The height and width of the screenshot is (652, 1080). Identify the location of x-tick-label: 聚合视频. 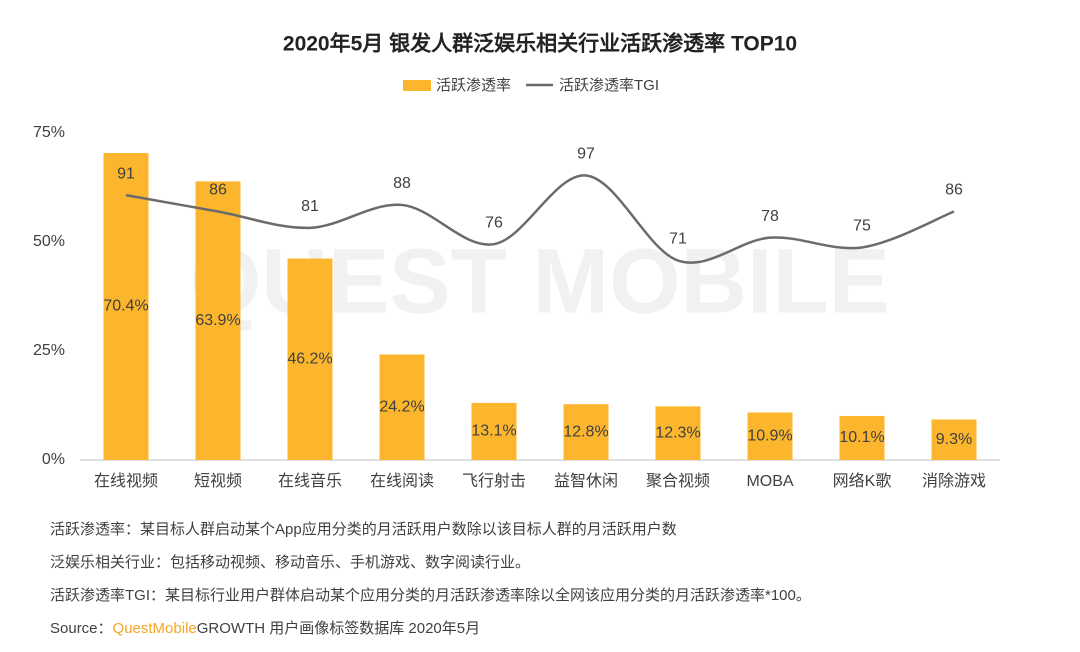
(678, 481).